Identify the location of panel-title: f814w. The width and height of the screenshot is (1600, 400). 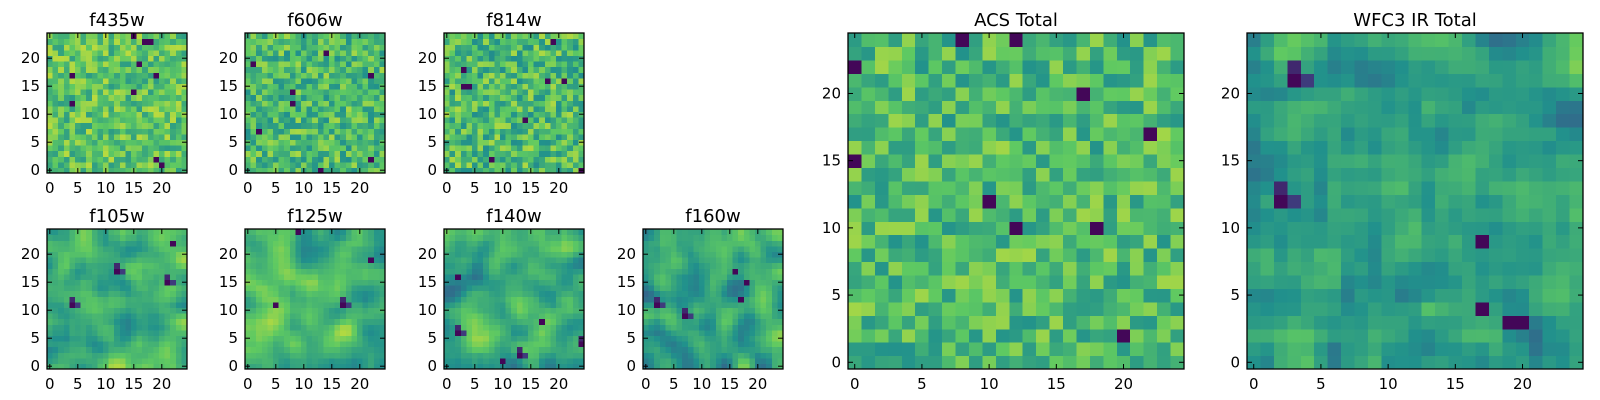
(513, 20).